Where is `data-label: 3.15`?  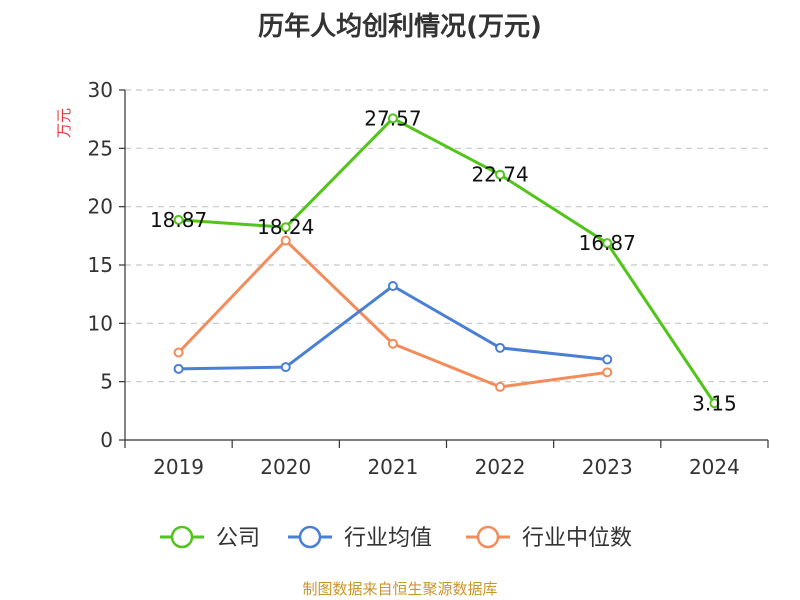
data-label: 3.15 is located at coordinates (714, 403).